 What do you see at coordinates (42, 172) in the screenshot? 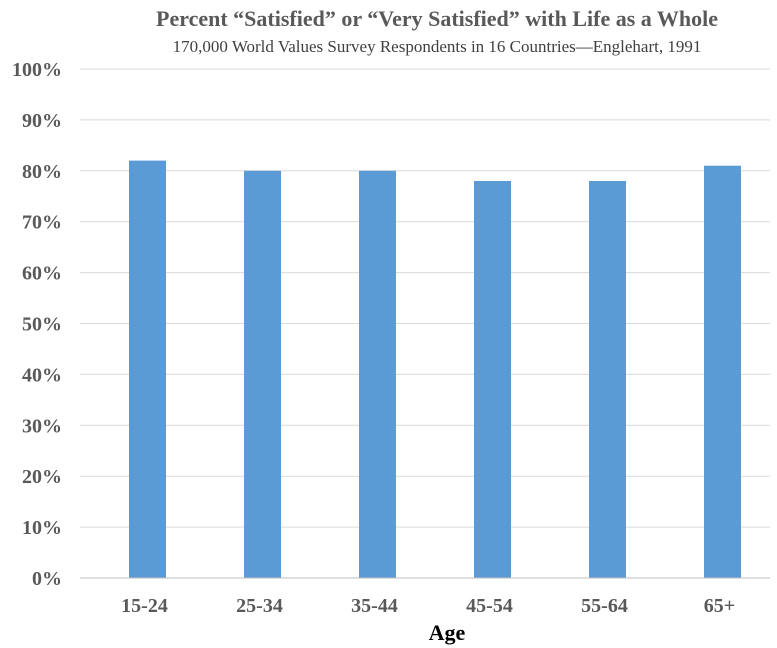
I see `y-tick-label: 80%` at bounding box center [42, 172].